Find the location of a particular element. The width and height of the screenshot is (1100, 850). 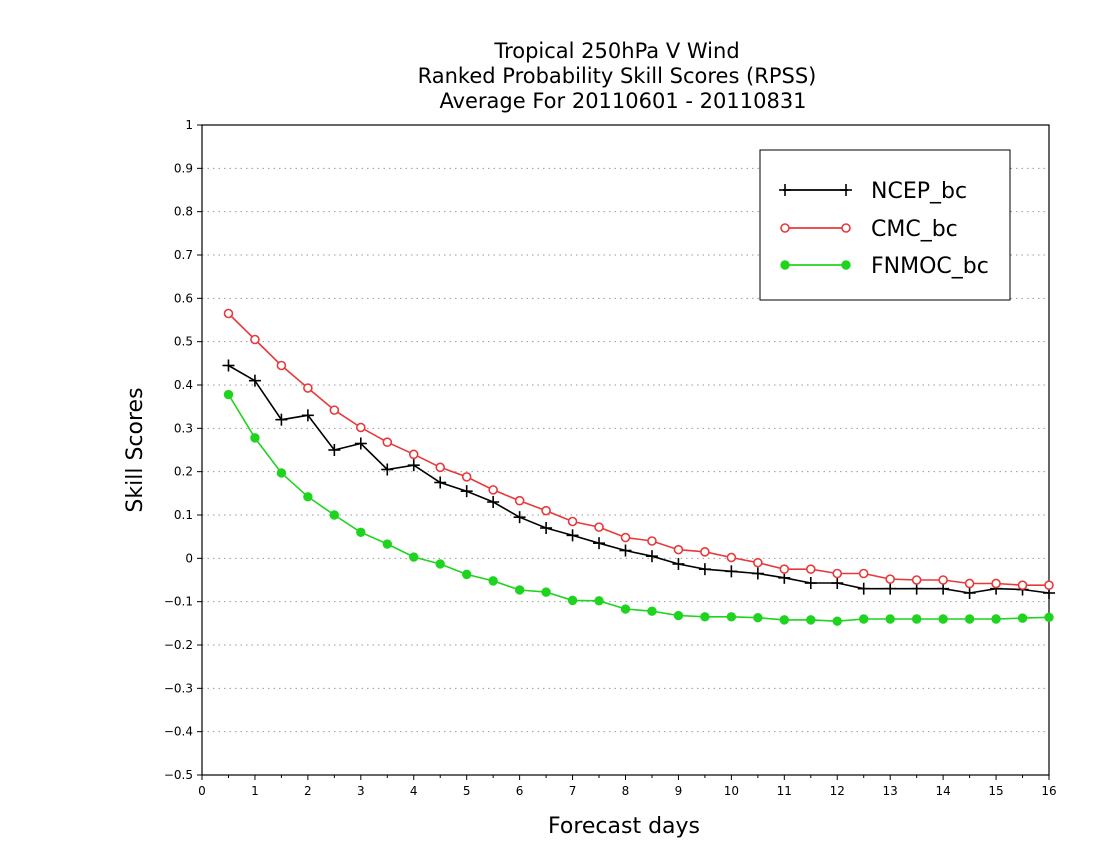

x-tick-label: 2 is located at coordinates (308, 791).